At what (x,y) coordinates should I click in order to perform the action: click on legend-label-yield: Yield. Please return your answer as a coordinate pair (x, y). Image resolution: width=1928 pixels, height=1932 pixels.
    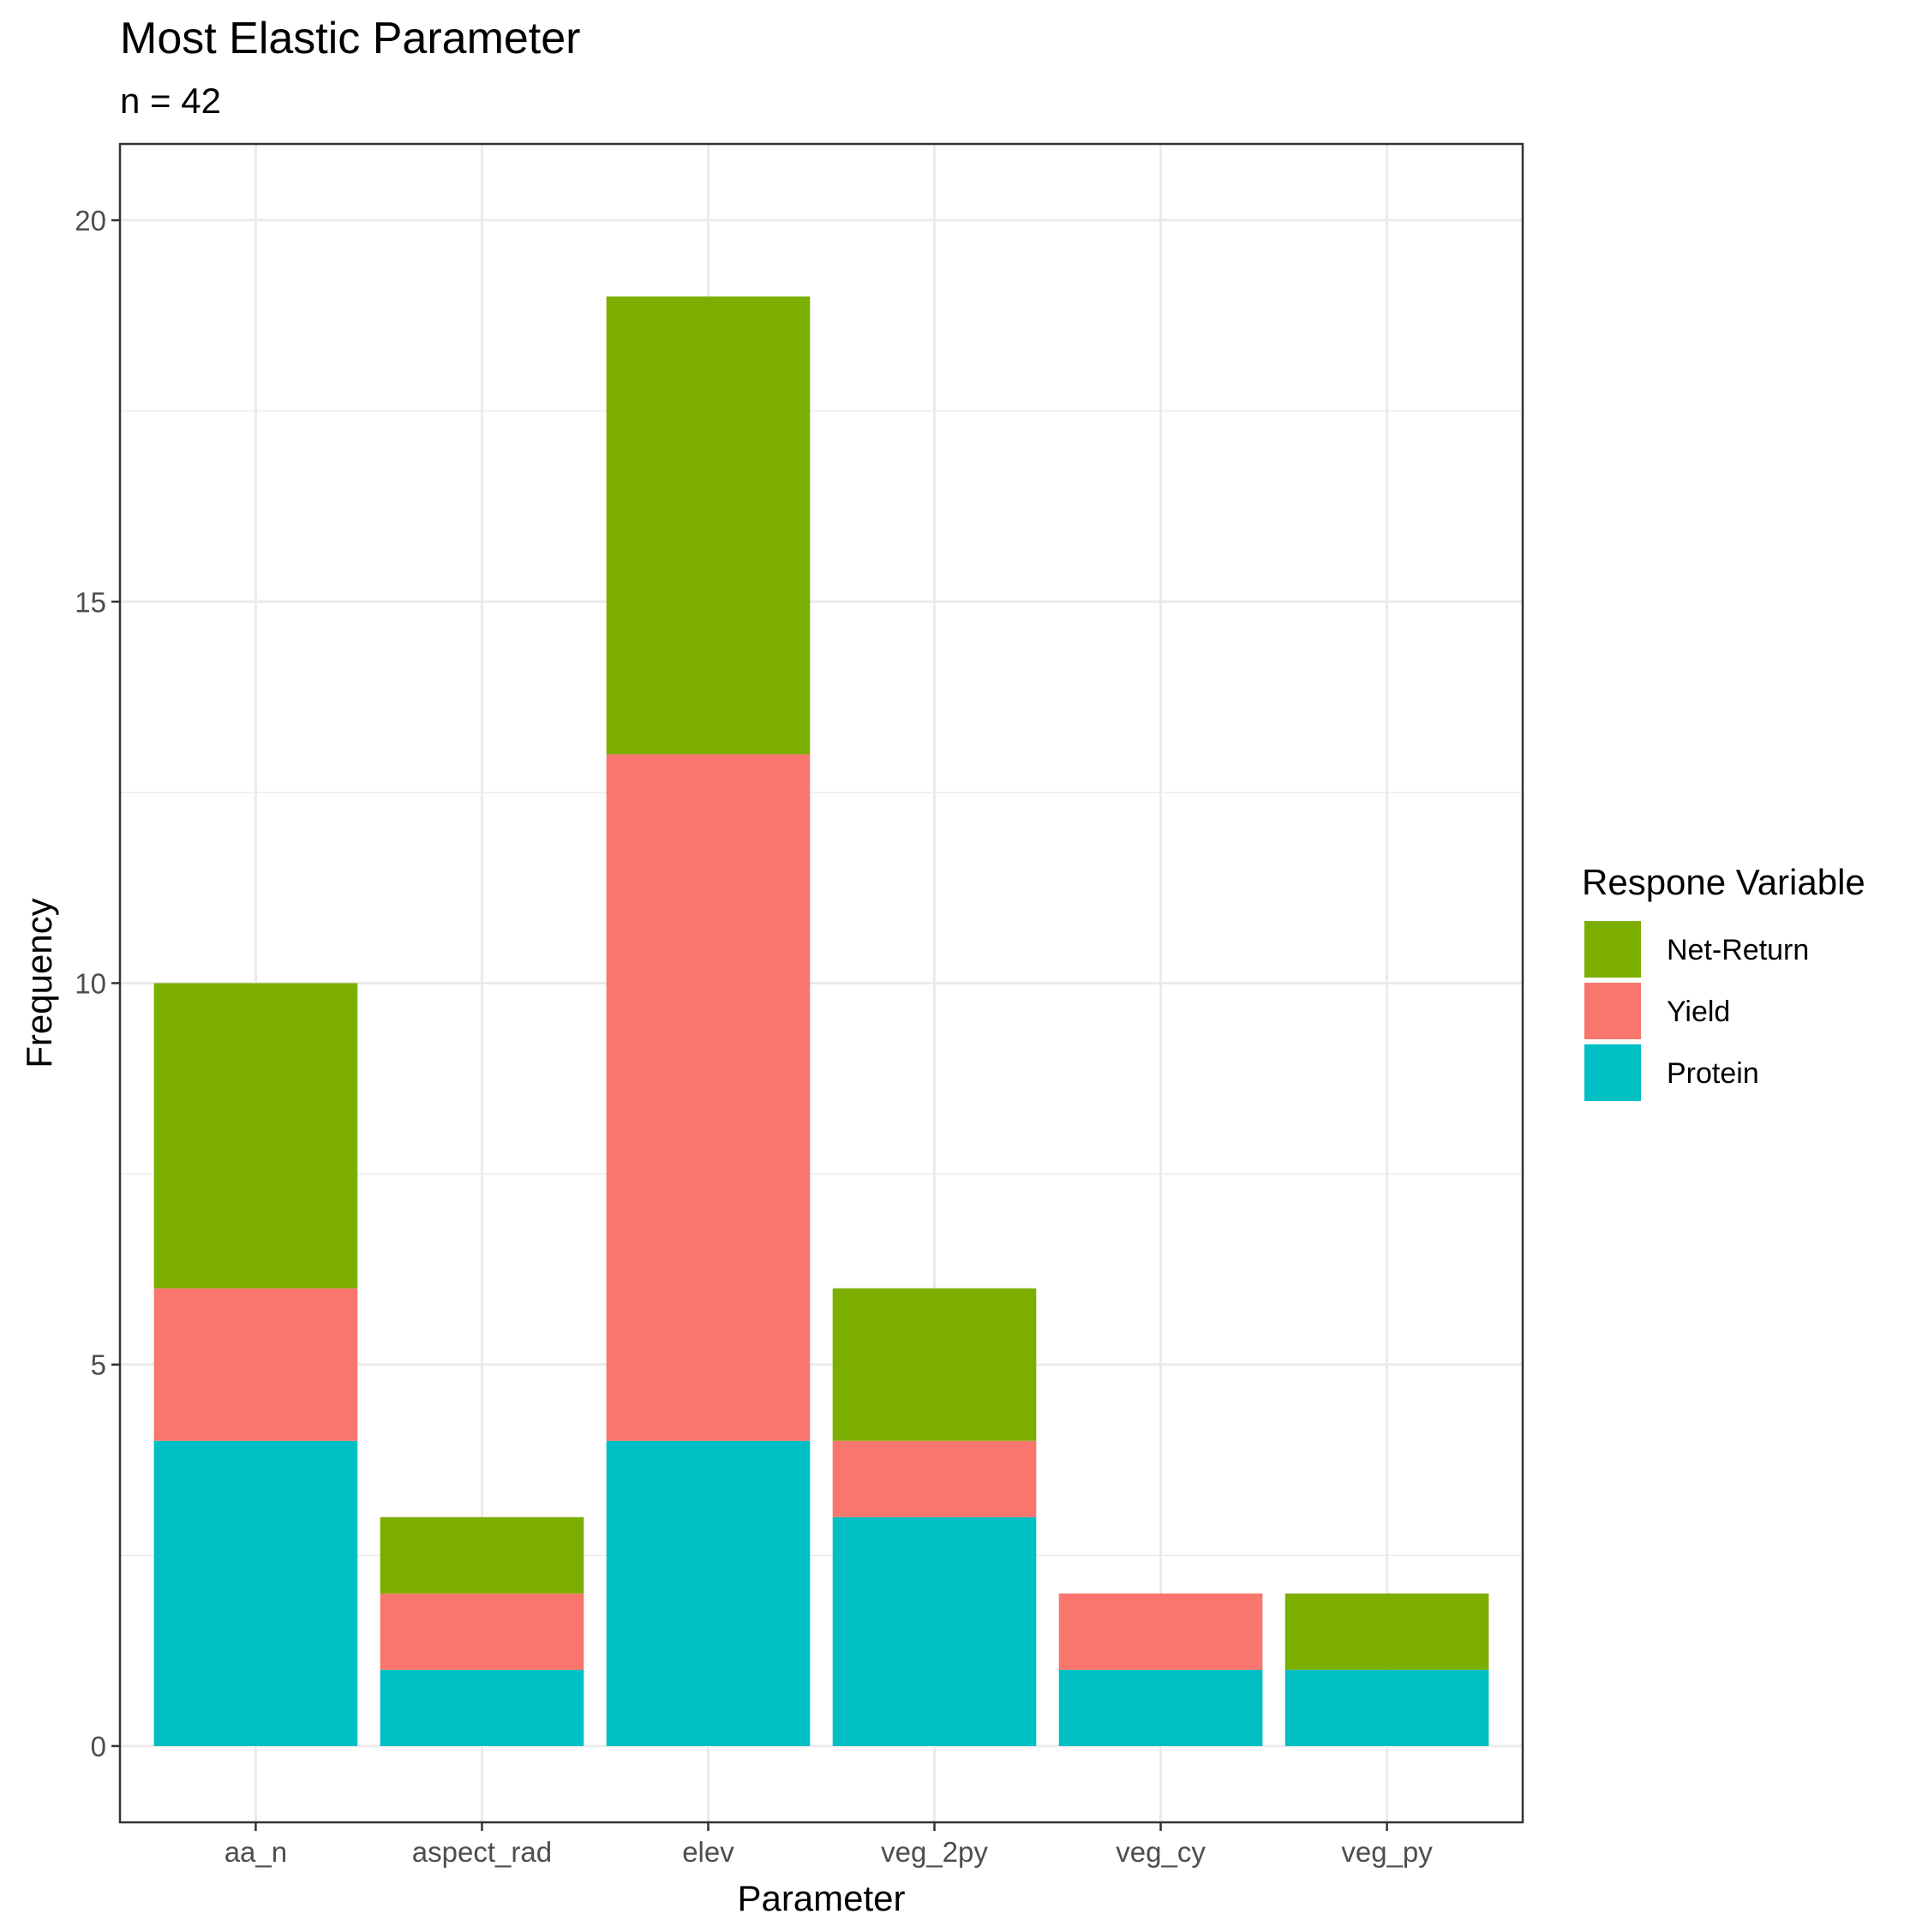
    Looking at the image, I should click on (1699, 1012).